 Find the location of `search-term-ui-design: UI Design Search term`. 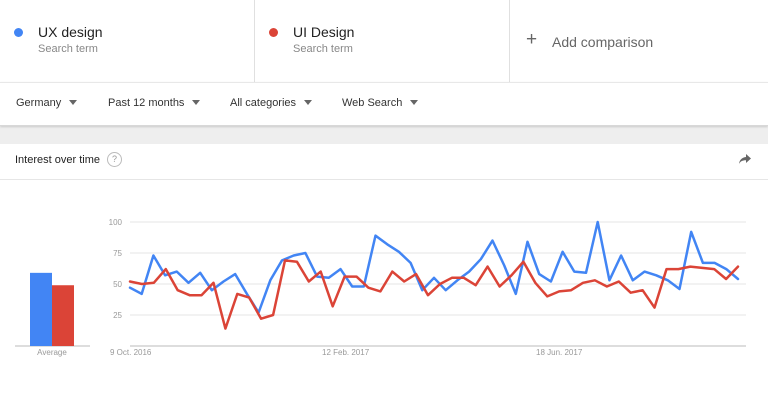

search-term-ui-design: UI Design Search term is located at coordinates (382, 41).